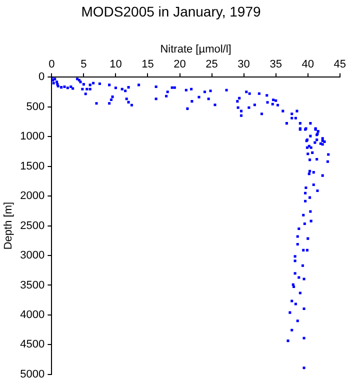  What do you see at coordinates (32, 136) in the screenshot?
I see `y-tick-label: 1000` at bounding box center [32, 136].